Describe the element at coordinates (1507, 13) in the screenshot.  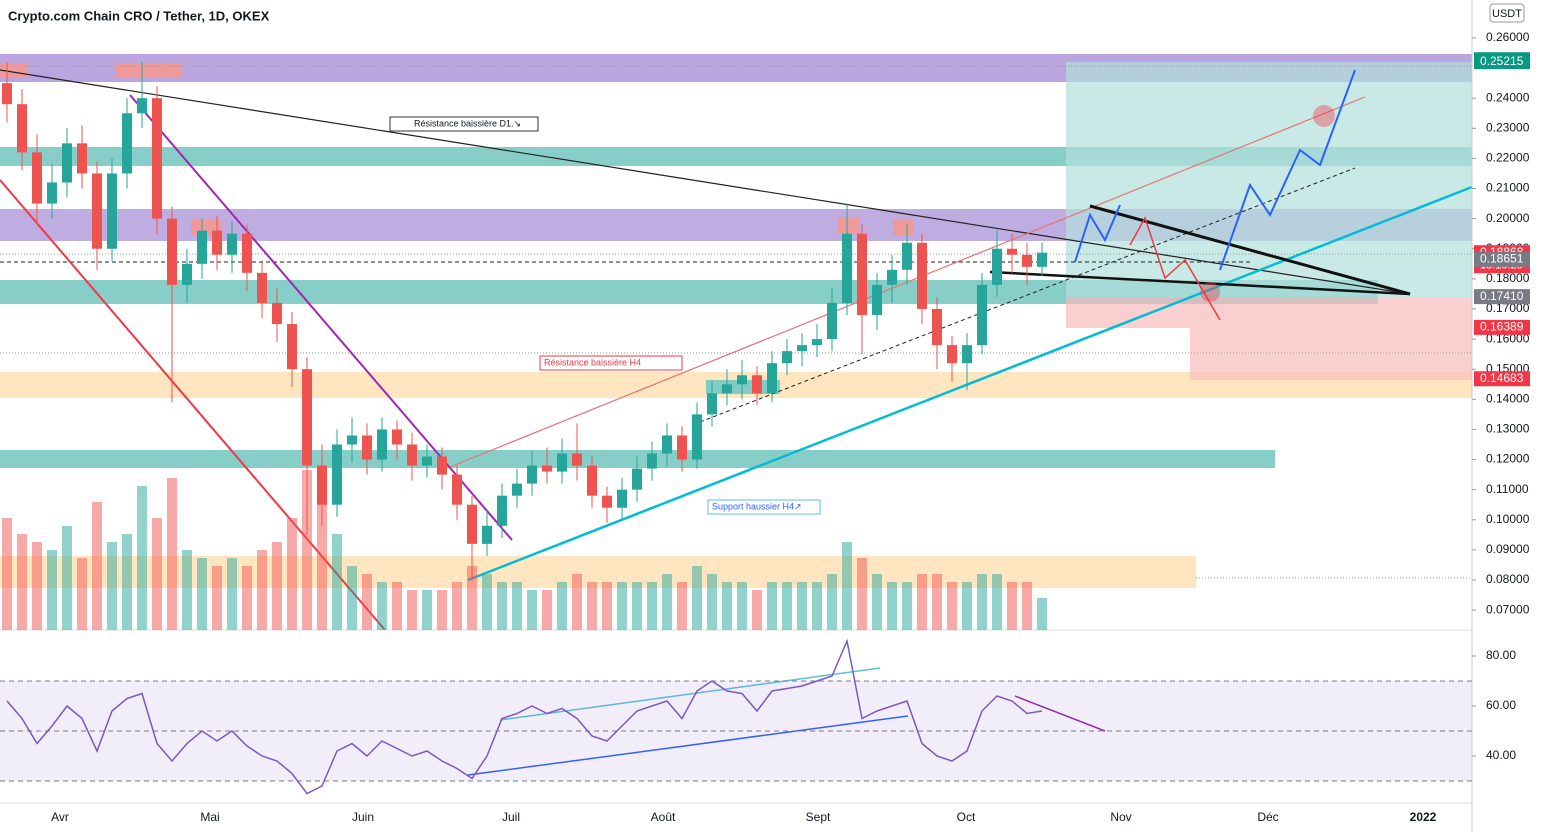
I see `currency-box` at that location.